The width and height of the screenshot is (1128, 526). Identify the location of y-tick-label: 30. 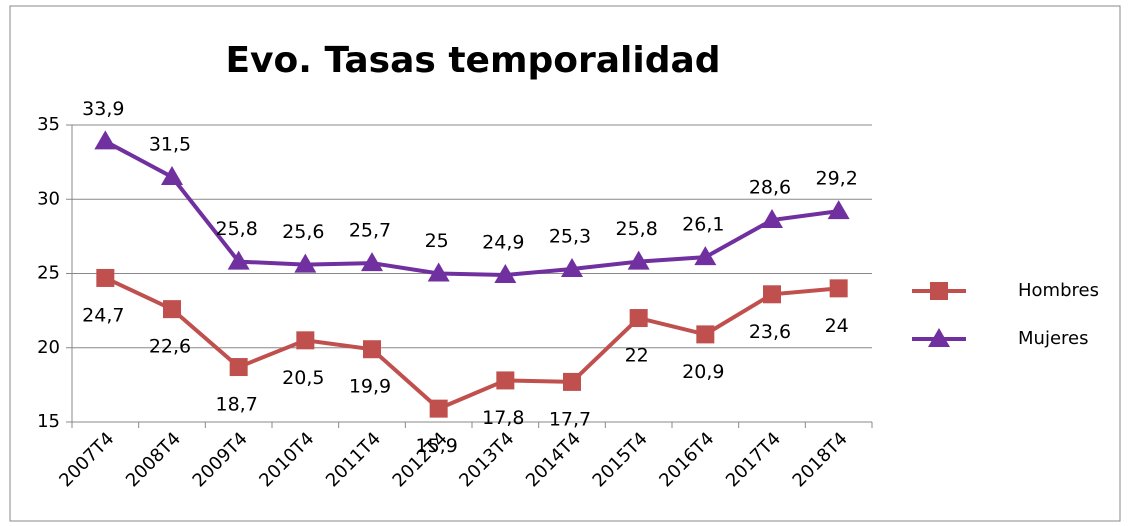
(48, 198).